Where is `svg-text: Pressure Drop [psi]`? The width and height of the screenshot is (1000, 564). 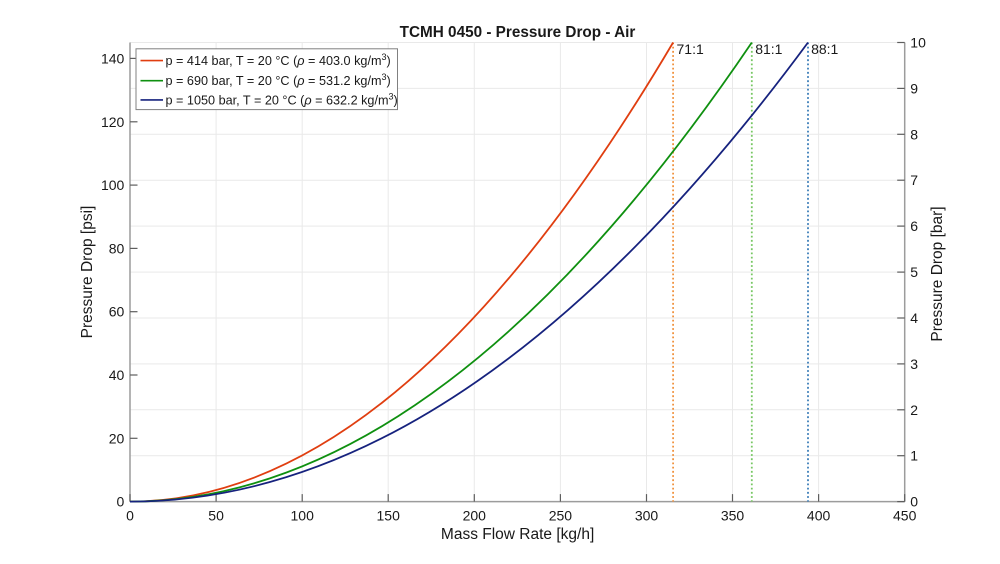 svg-text: Pressure Drop [psi] is located at coordinates (87, 272).